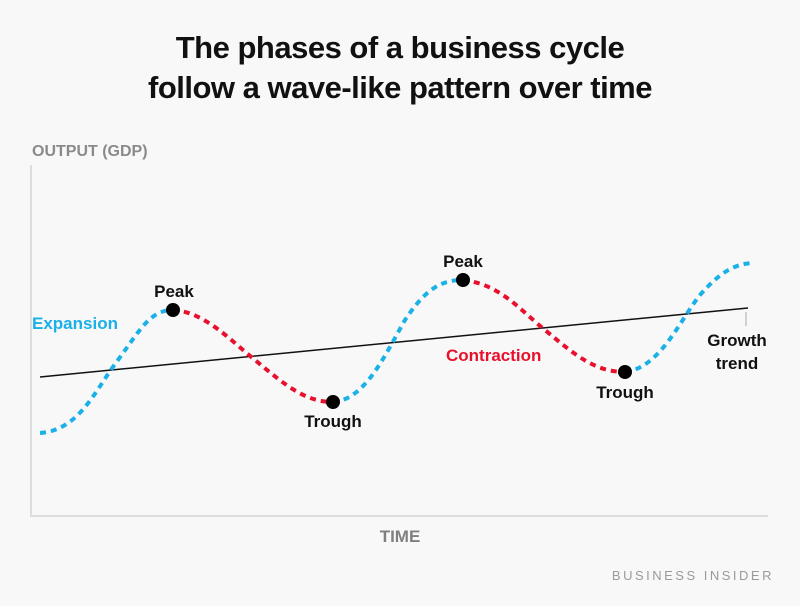 The image size is (800, 606). What do you see at coordinates (75, 323) in the screenshot?
I see `expansion-label: Expansion` at bounding box center [75, 323].